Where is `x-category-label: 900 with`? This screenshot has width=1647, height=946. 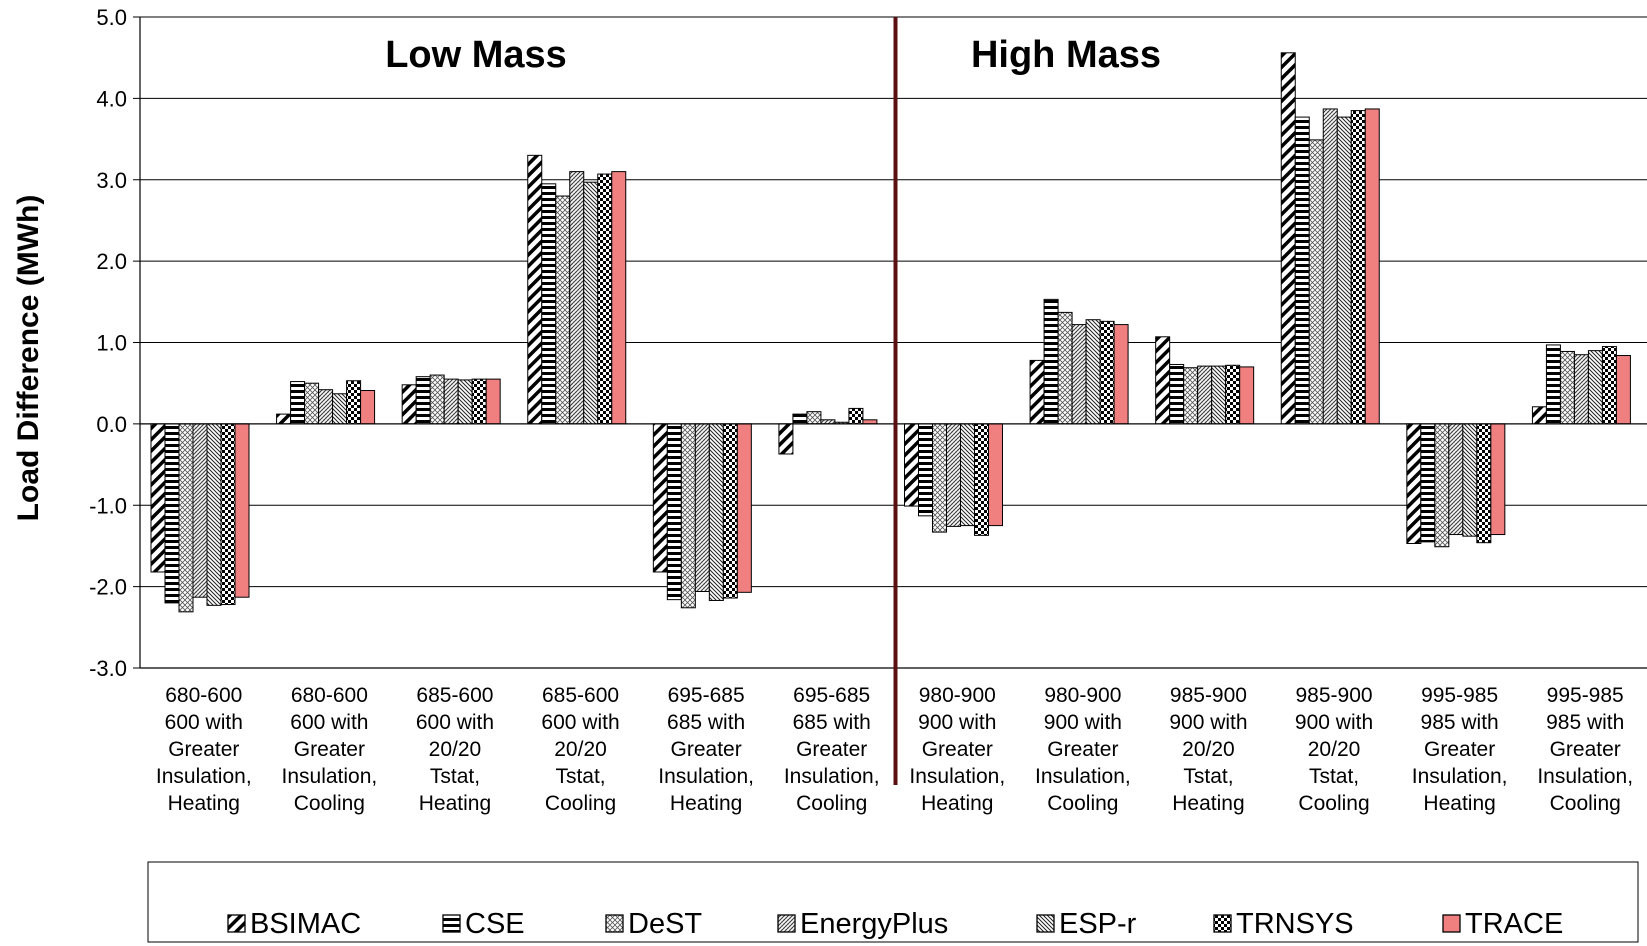 x-category-label: 900 with is located at coordinates (1334, 722).